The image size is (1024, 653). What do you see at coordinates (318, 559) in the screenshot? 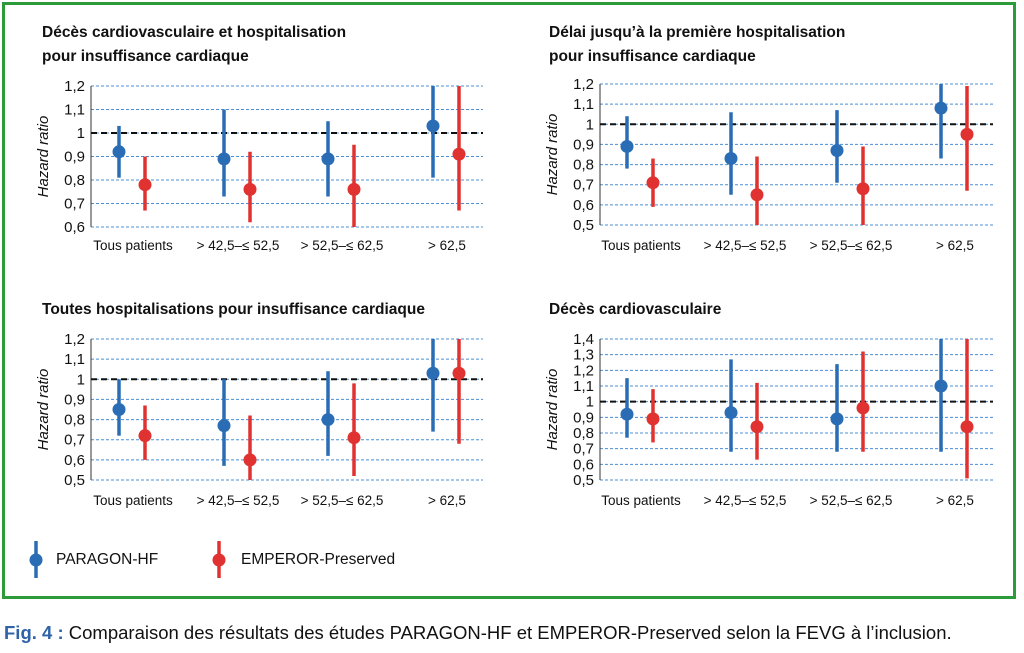
I see `legend-label-emperor: EMPEROR-Preserved` at bounding box center [318, 559].